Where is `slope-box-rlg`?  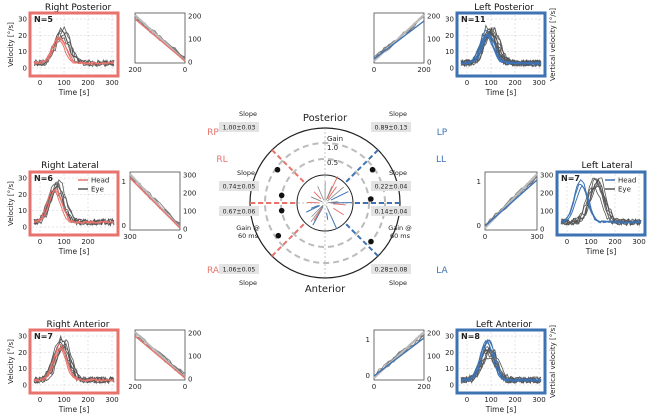
slope-box-rlg is located at coordinates (239, 211).